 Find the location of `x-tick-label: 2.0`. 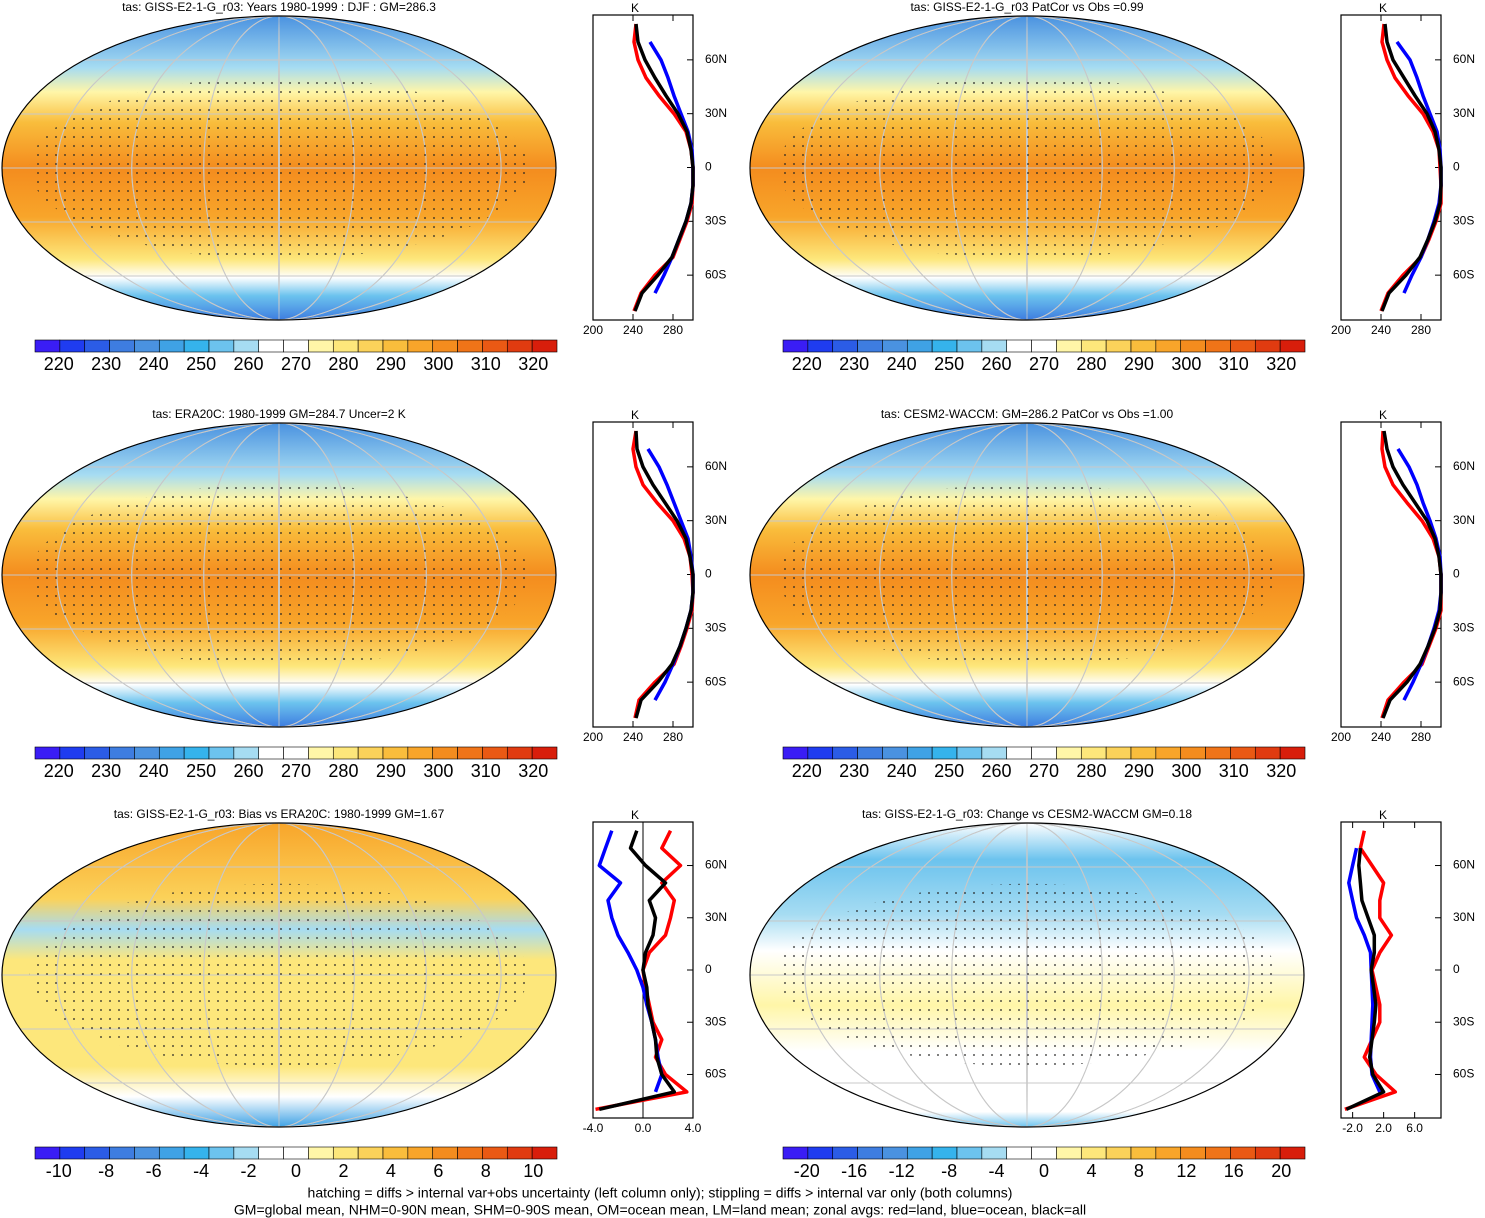

x-tick-label: 2.0 is located at coordinates (1383, 1128).